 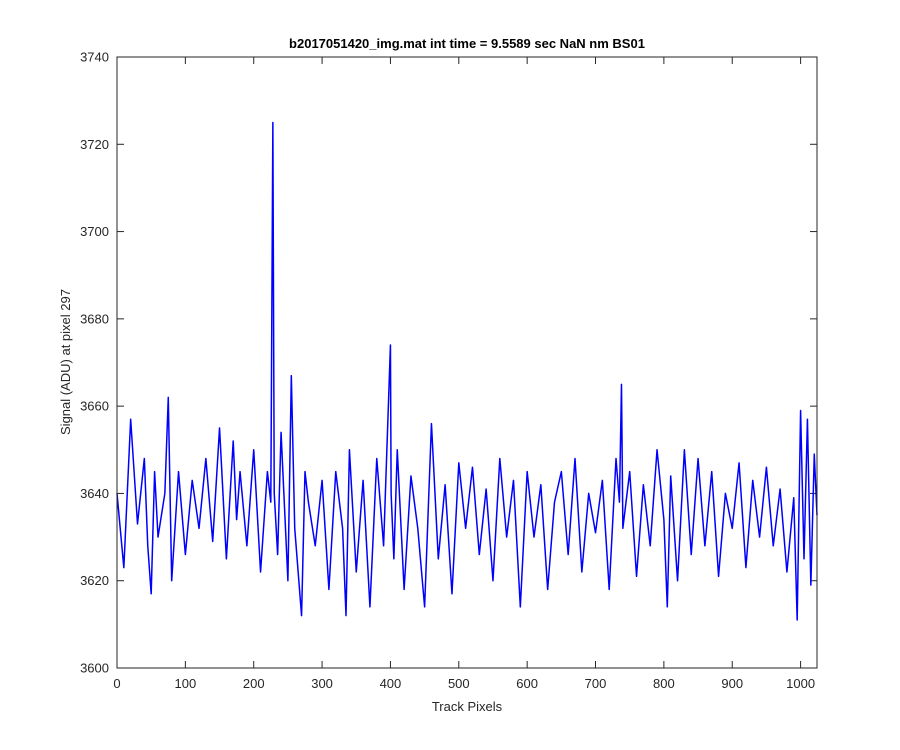 What do you see at coordinates (664, 683) in the screenshot?
I see `x-tick-label: 800` at bounding box center [664, 683].